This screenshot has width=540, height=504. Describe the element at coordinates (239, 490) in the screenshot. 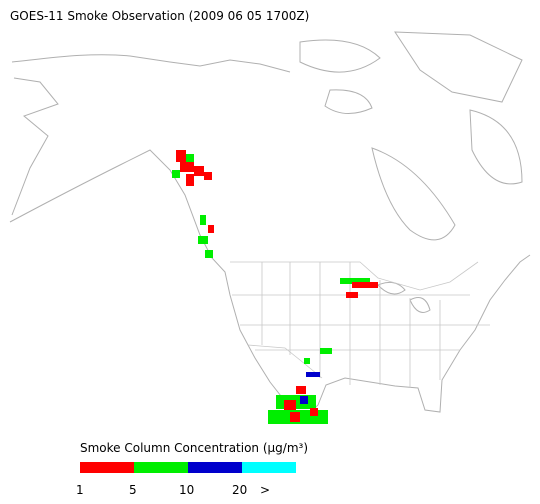

I see `legend-tick: 20` at that location.